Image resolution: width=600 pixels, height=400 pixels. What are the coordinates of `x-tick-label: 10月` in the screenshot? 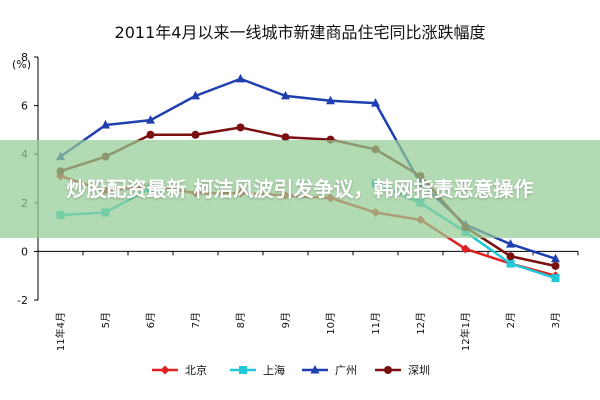 It's located at (331, 323).